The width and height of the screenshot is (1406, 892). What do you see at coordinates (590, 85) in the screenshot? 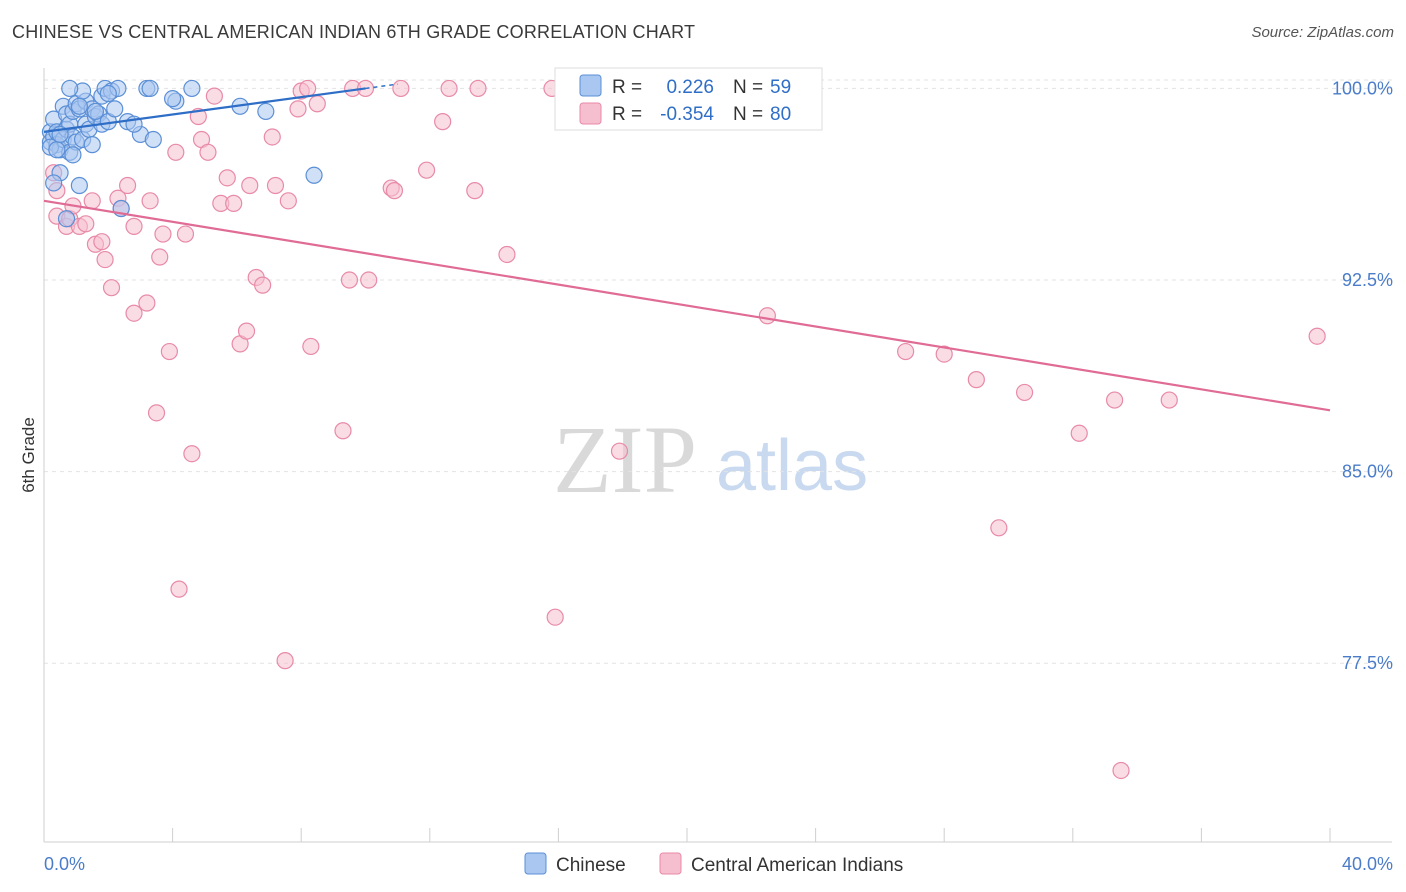
I see `legend-swatch-chinese` at bounding box center [590, 85].